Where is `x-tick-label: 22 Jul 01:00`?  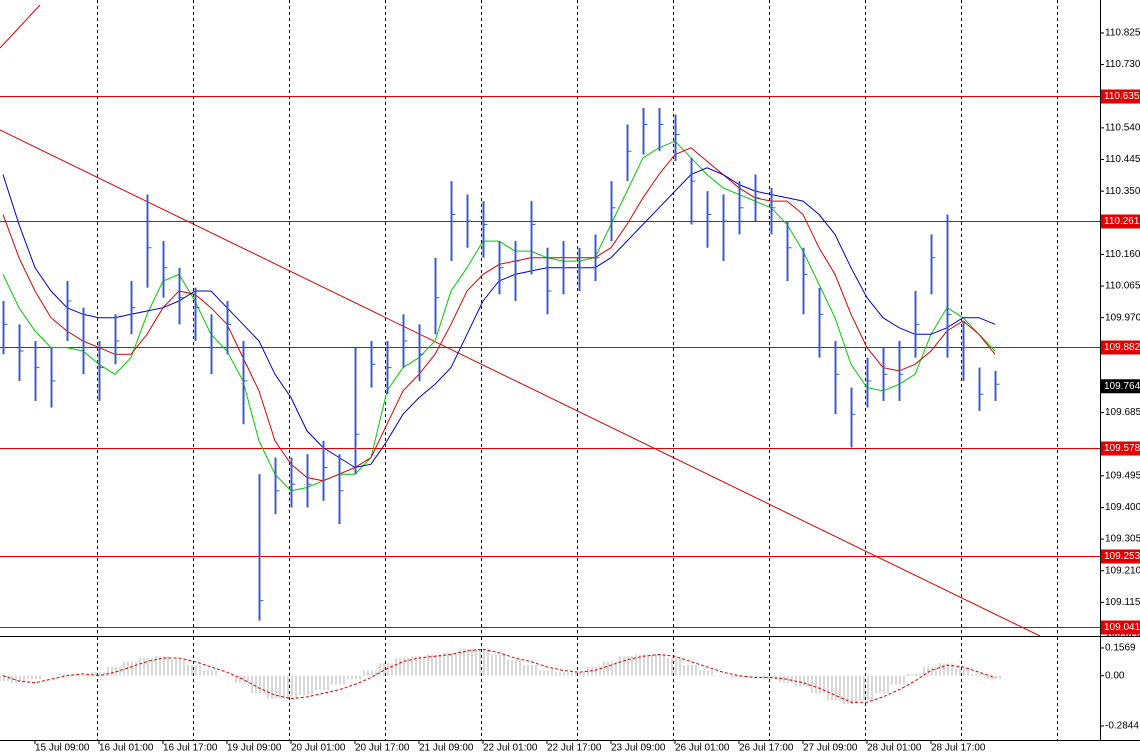 x-tick-label: 22 Jul 01:00 is located at coordinates (510, 748).